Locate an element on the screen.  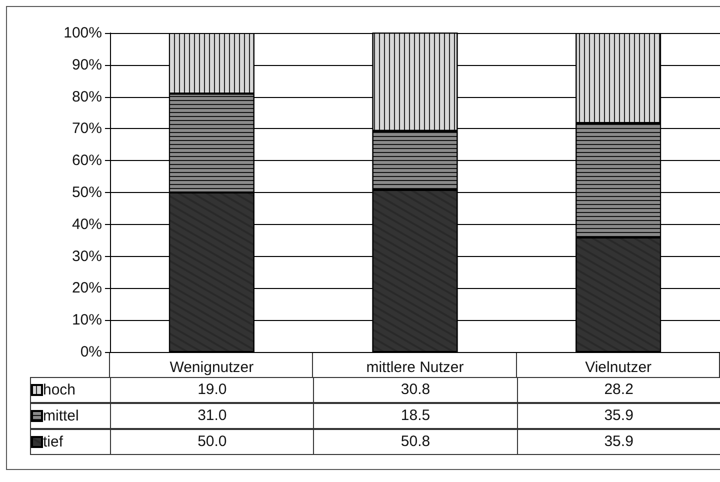
data-label: 18.5 is located at coordinates (415, 416).